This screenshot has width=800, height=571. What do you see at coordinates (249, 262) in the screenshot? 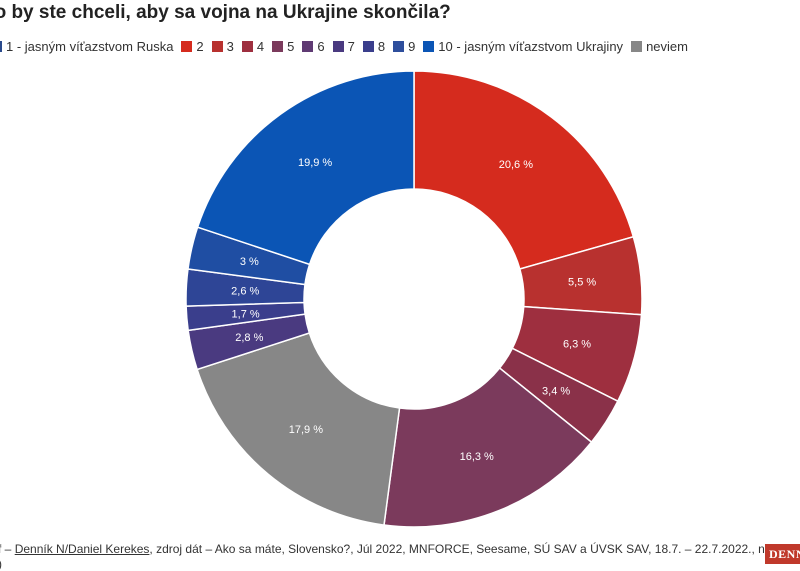
I see `slice-label: 3 %` at bounding box center [249, 262].